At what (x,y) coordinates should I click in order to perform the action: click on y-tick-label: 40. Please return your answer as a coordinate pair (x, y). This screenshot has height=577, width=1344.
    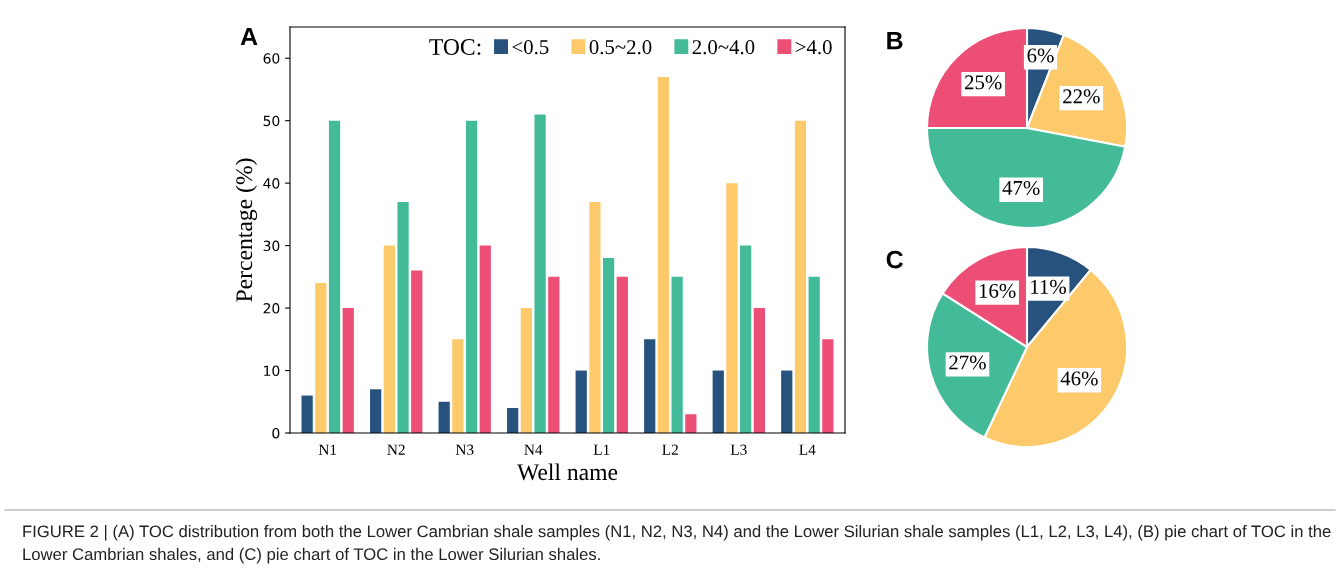
    Looking at the image, I should click on (271, 183).